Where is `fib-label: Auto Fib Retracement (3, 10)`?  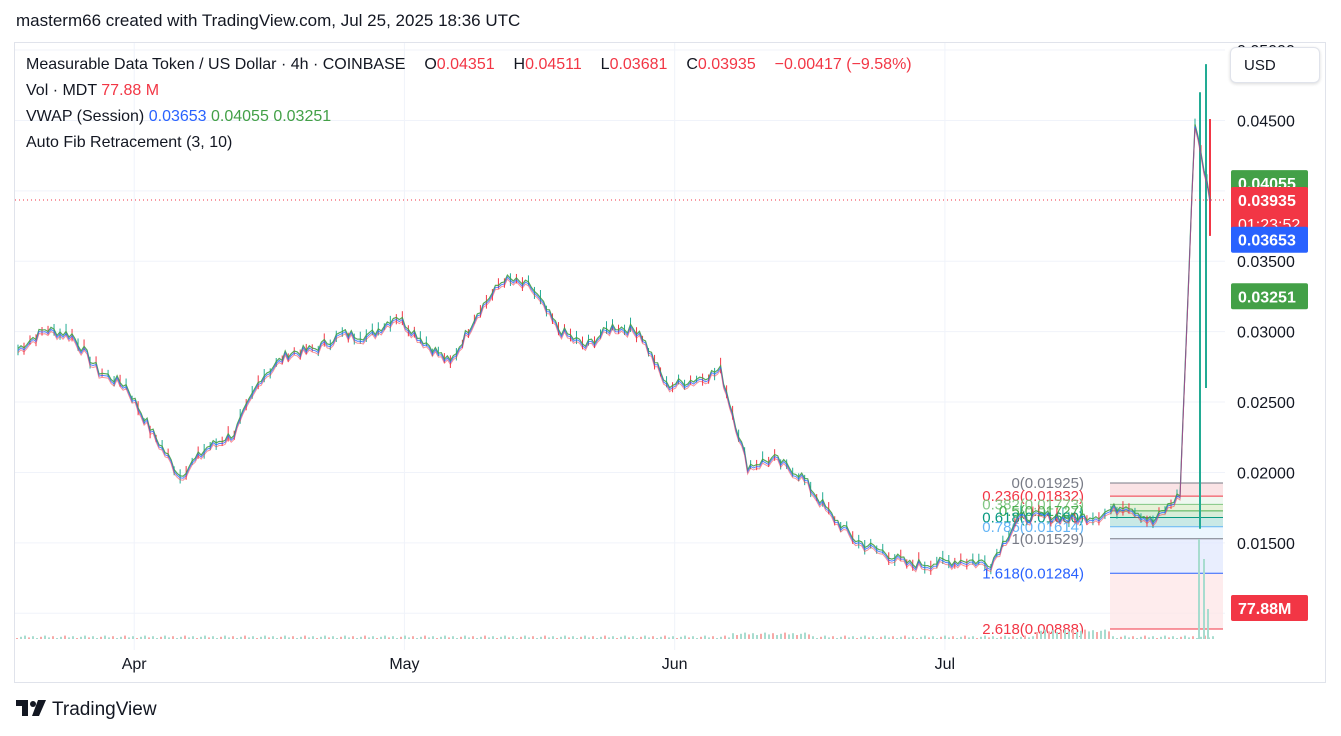 fib-label: Auto Fib Retracement (3, 10) is located at coordinates (129, 142).